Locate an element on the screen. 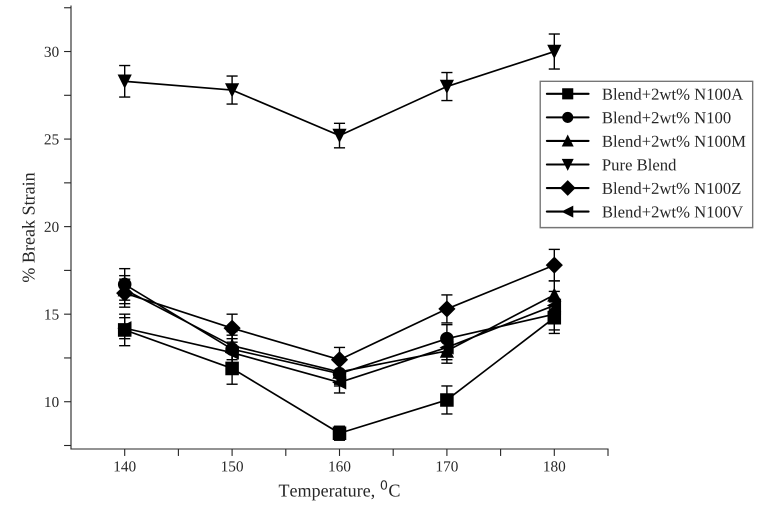 The height and width of the screenshot is (513, 763). legend-label: Blend+2wt% N100M is located at coordinates (674, 141).